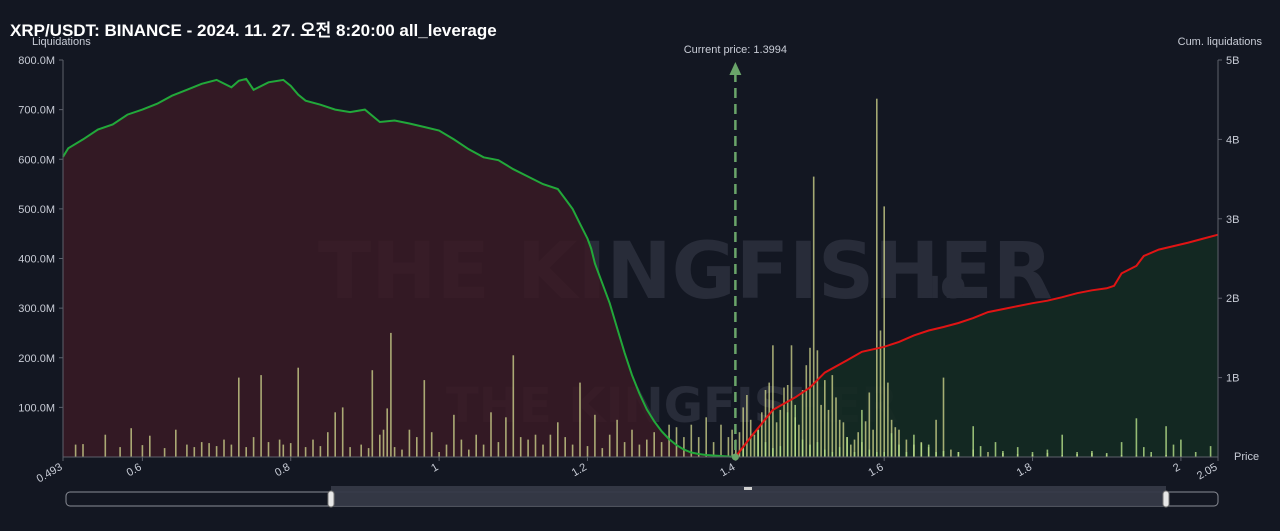  Describe the element at coordinates (36, 408) in the screenshot. I see `y-tick-label: 100.0M` at that location.